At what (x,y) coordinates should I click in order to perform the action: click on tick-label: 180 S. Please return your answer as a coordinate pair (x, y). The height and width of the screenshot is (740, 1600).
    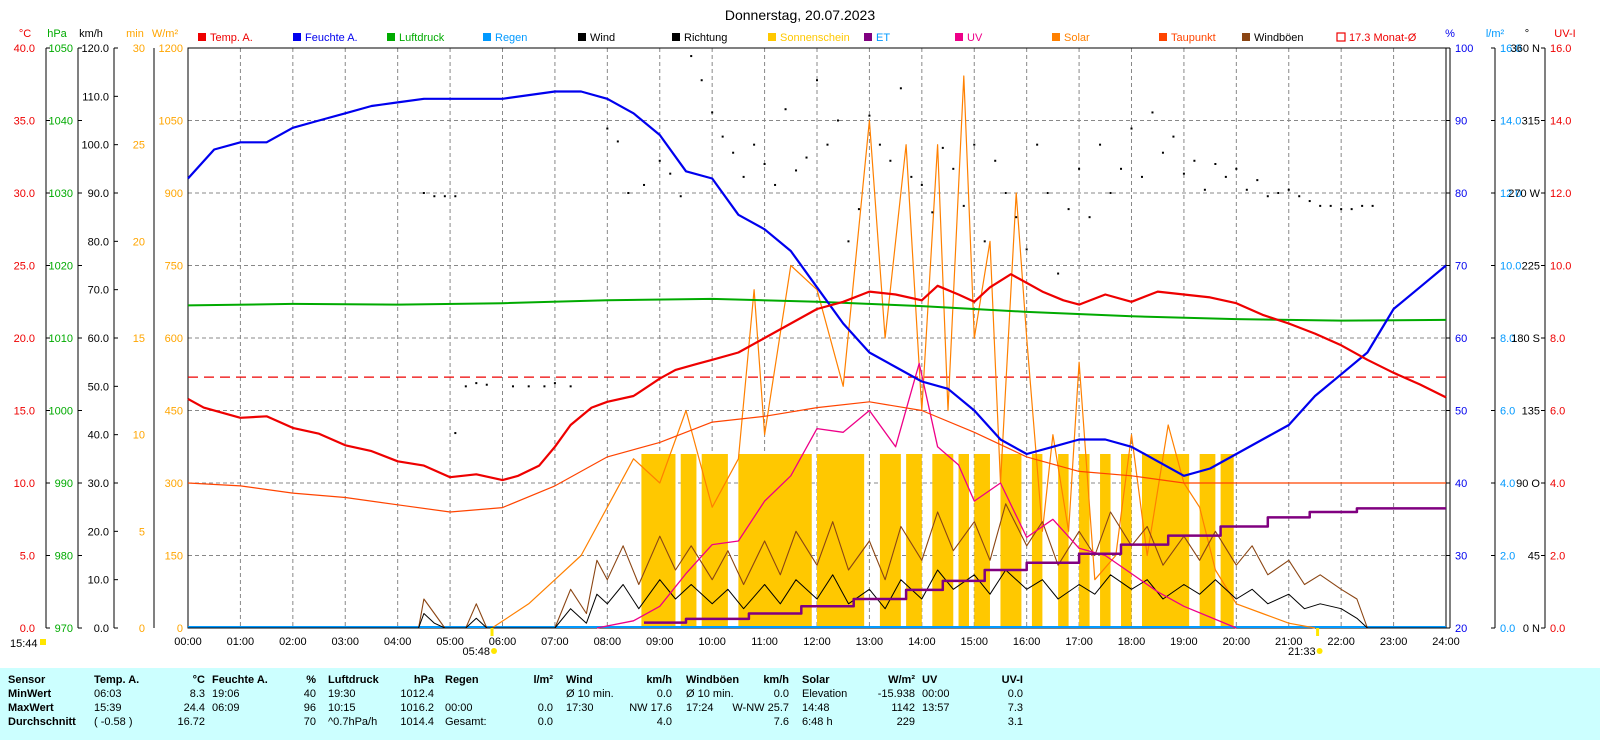
    Looking at the image, I should click on (1525, 339).